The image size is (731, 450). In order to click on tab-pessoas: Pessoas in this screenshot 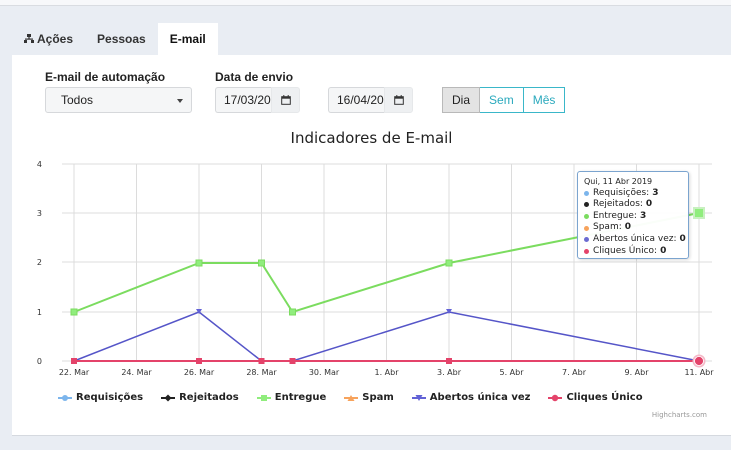, I will do `click(121, 39)`.